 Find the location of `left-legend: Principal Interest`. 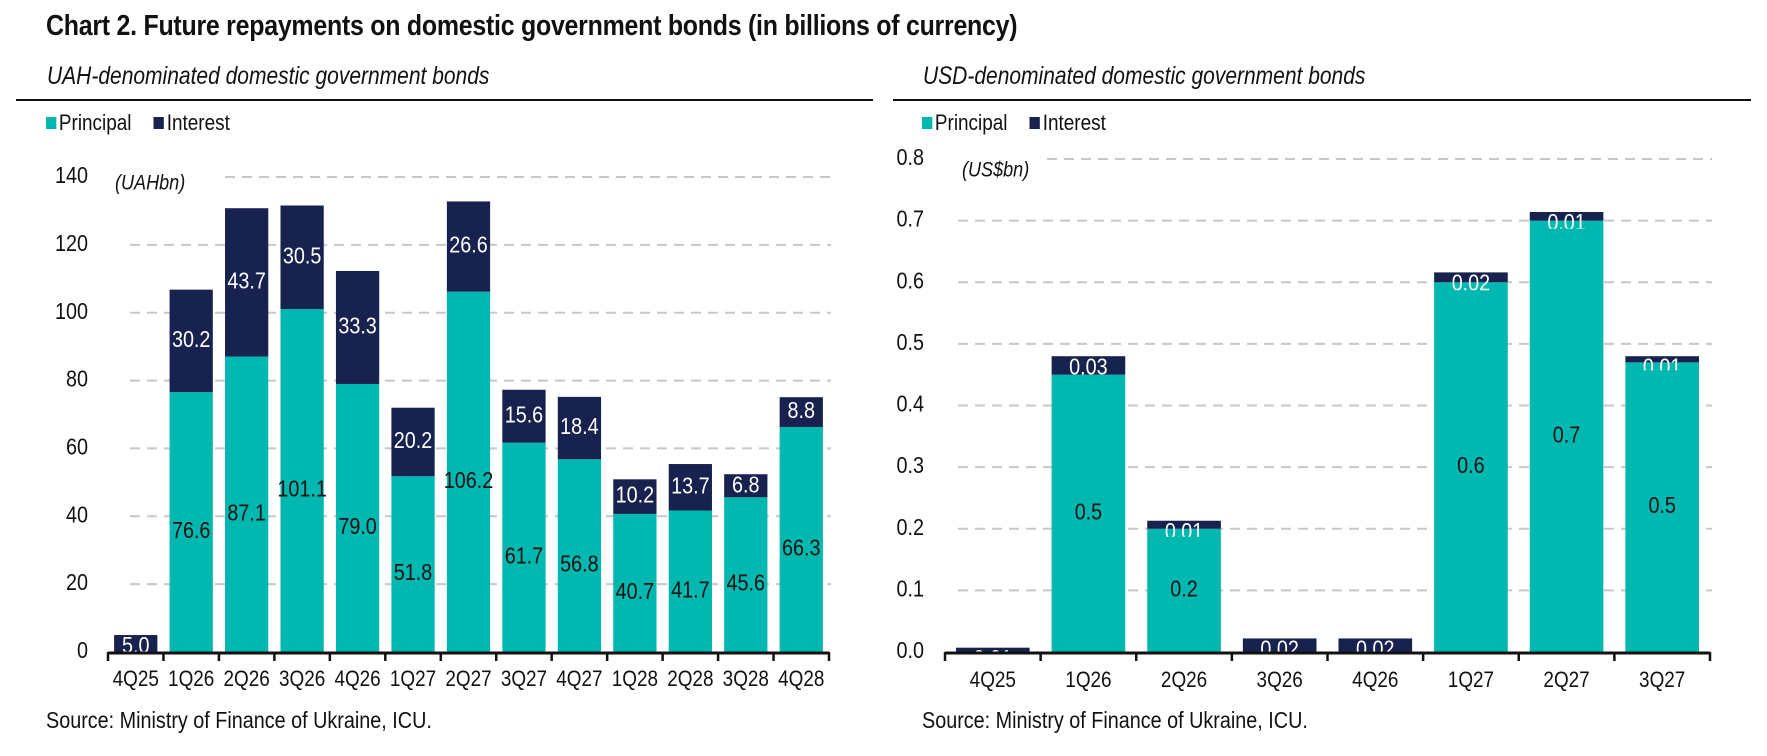

left-legend: Principal Interest is located at coordinates (149, 123).